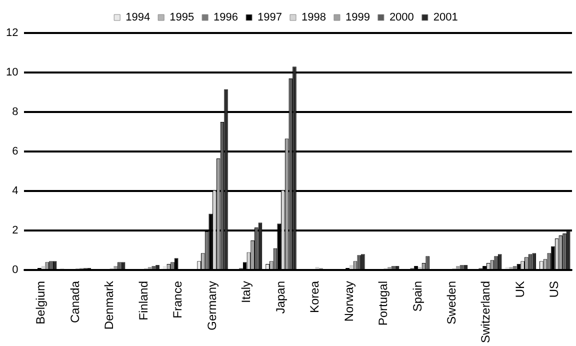 Image resolution: width=576 pixels, height=346 pixels. I want to click on legend-label: 1994, so click(138, 18).